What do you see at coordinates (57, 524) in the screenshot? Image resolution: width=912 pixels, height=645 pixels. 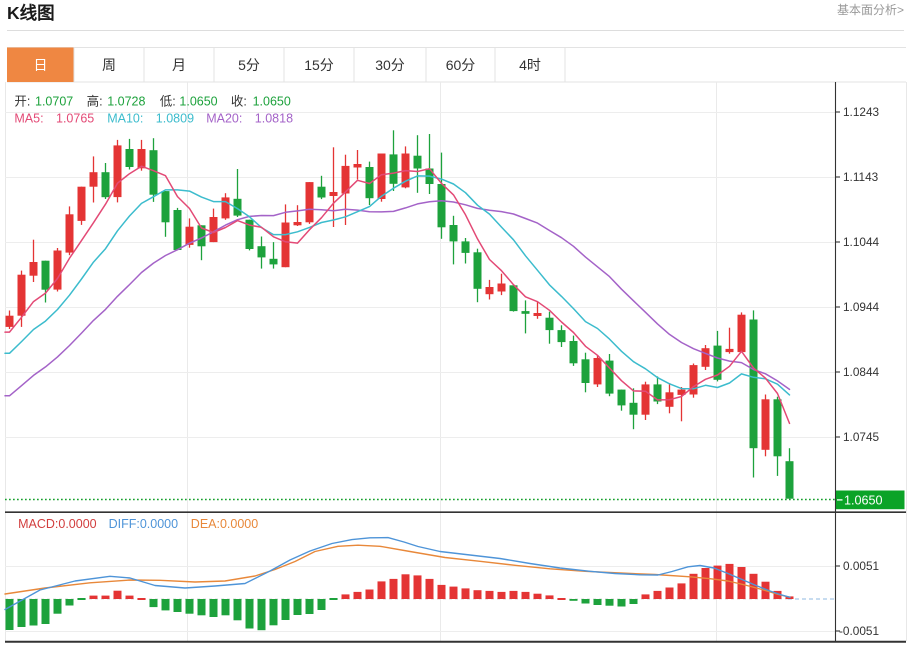 I see `svg-text: MACD:0.0000` at bounding box center [57, 524].